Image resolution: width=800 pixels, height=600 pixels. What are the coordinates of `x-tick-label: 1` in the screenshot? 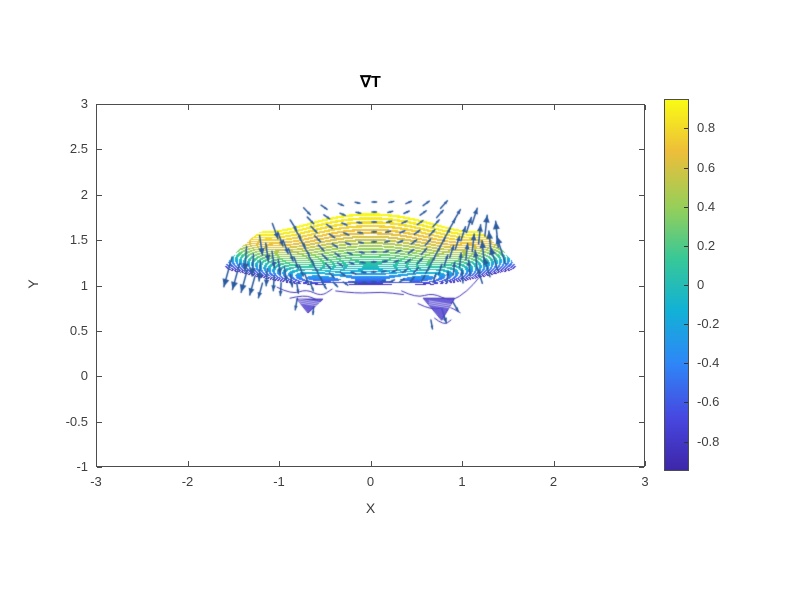 It's located at (462, 481).